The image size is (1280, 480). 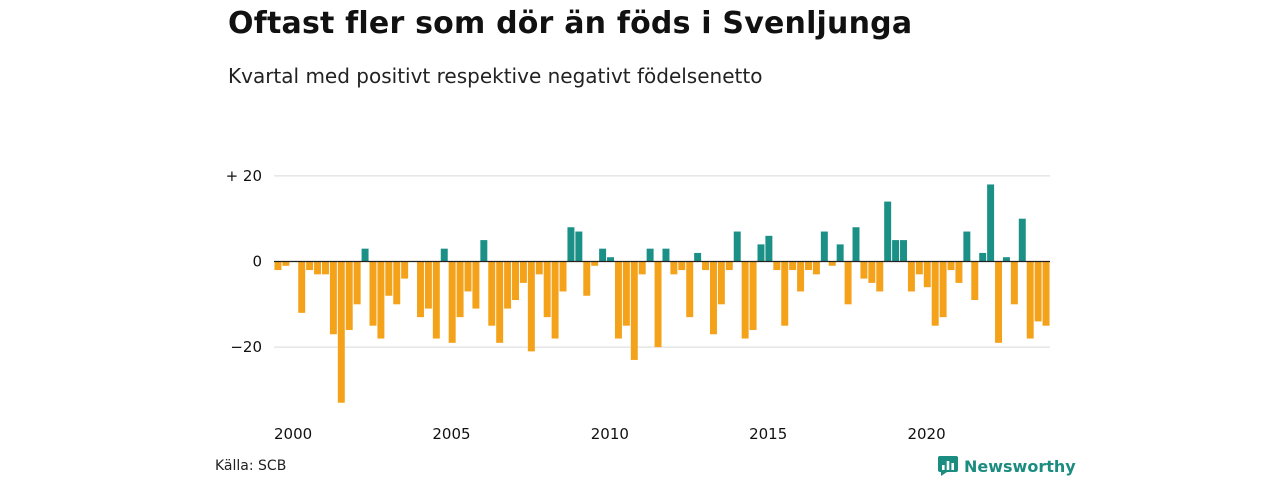 I want to click on x-tick-labels: 2000 2005 2010 2015 2020, so click(x=610, y=434).